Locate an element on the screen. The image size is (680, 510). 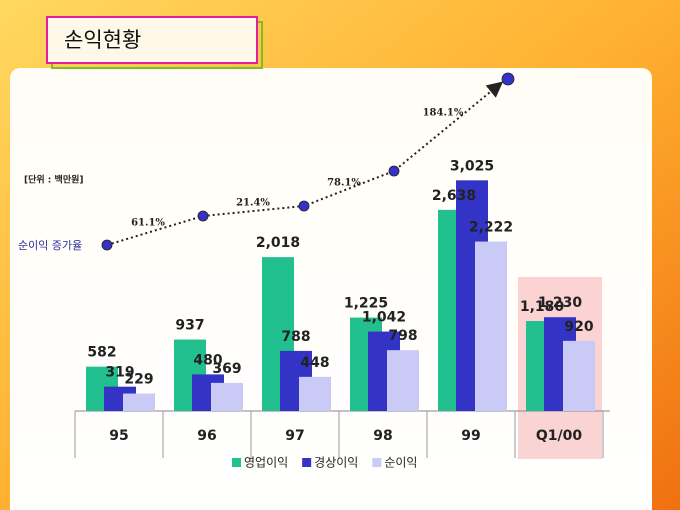
x-tick-label: 97 is located at coordinates (294, 436).